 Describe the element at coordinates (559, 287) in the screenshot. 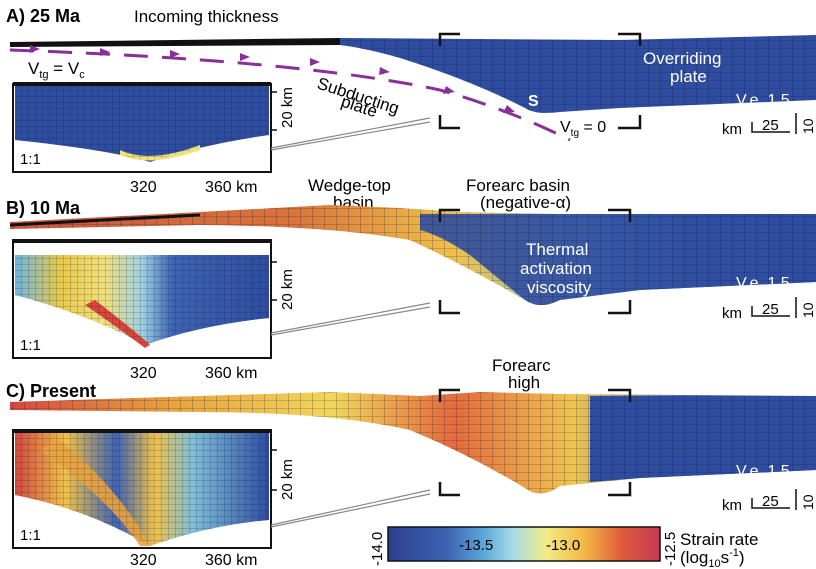

I see `thermal-label-3: viscosity` at that location.